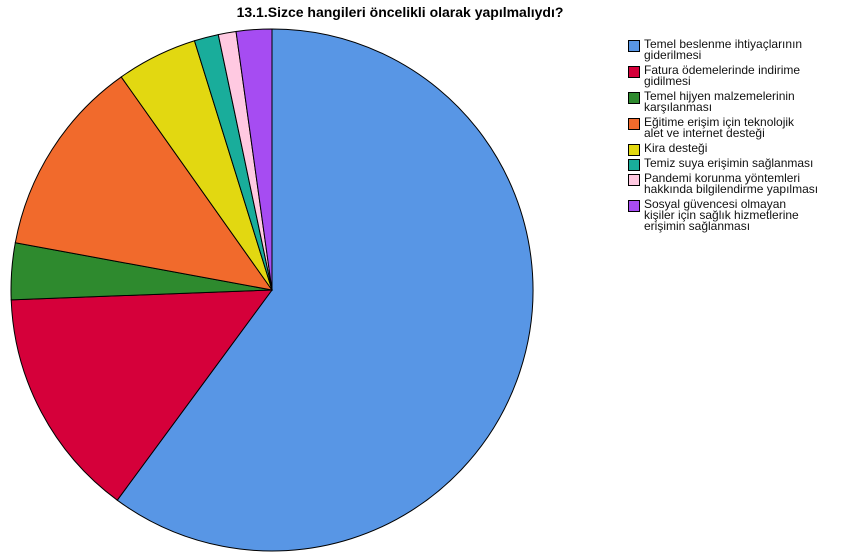 The width and height of the screenshot is (861, 553). Describe the element at coordinates (676, 148) in the screenshot. I see `legend-label: Kira desteği` at that location.